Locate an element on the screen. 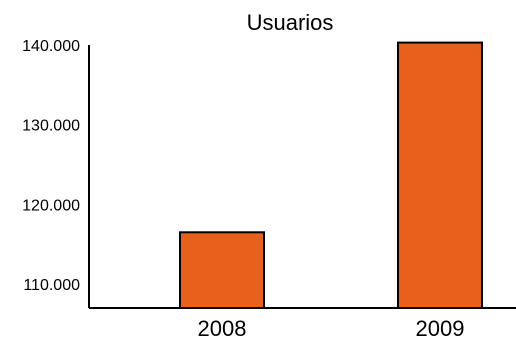 The height and width of the screenshot is (338, 516). y-tick-label: 110.000 is located at coordinates (51, 285).